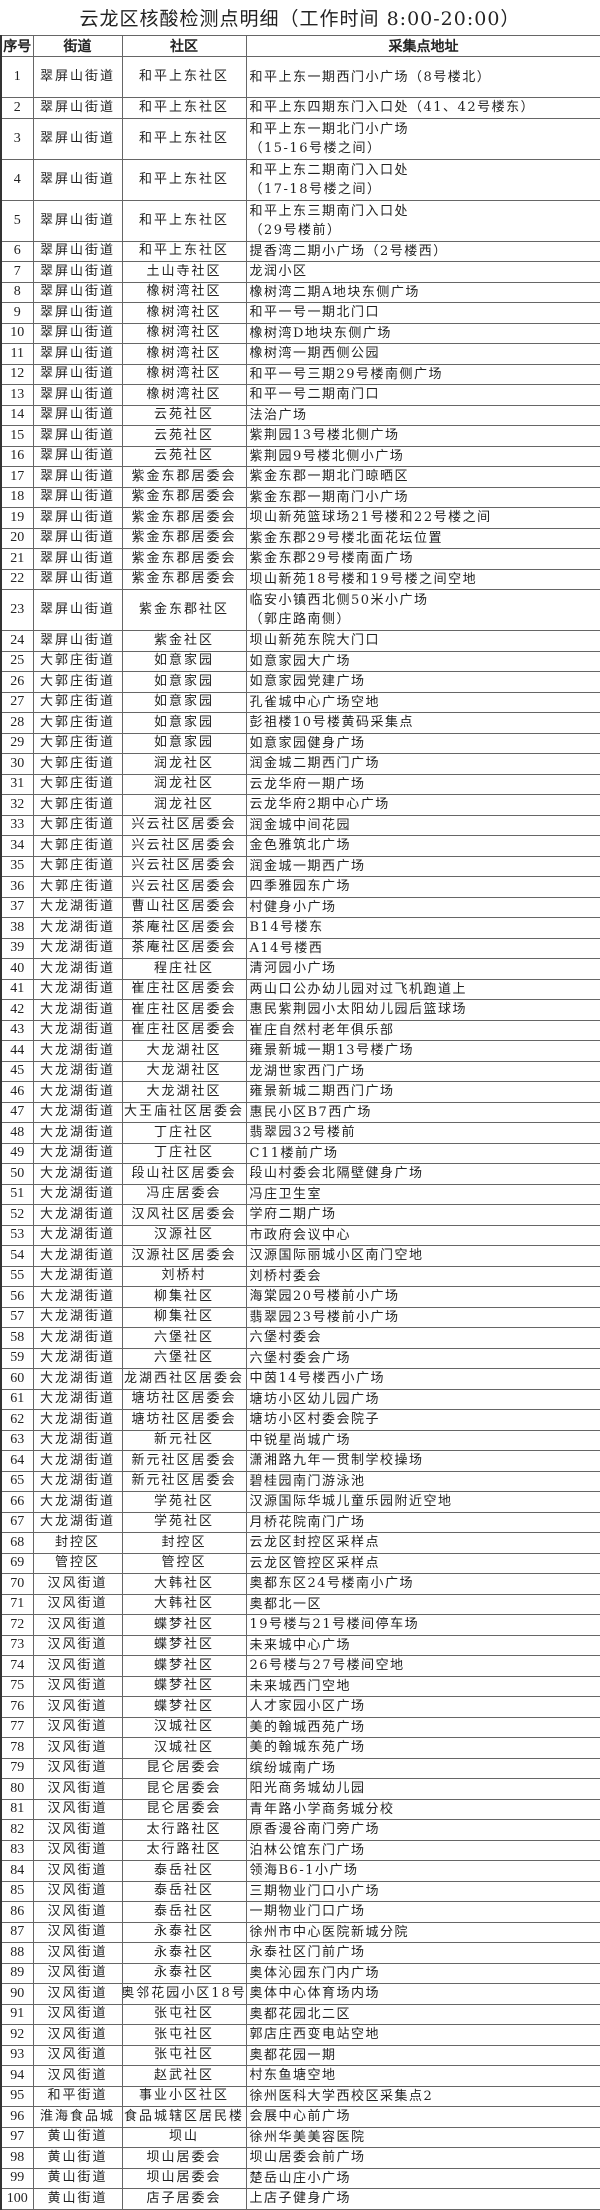 This screenshot has height=2210, width=600. Describe the element at coordinates (422, 610) in the screenshot. I see `row-address: 临安小镇西北侧50米小广场 （郭庄路南侧）` at that location.